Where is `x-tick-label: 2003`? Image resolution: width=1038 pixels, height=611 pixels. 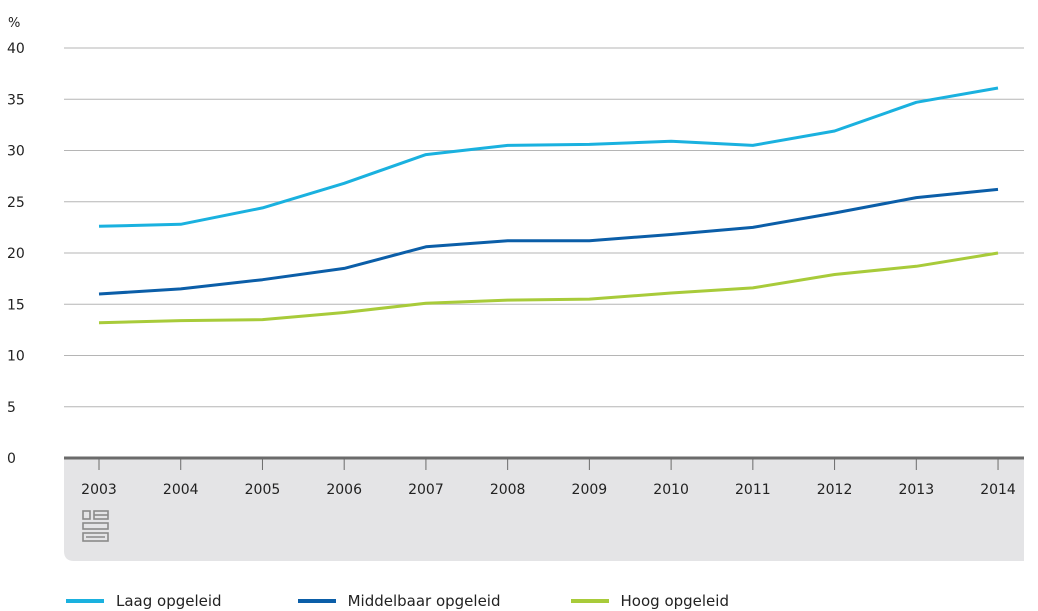
x-tick-label: 2003 is located at coordinates (99, 490).